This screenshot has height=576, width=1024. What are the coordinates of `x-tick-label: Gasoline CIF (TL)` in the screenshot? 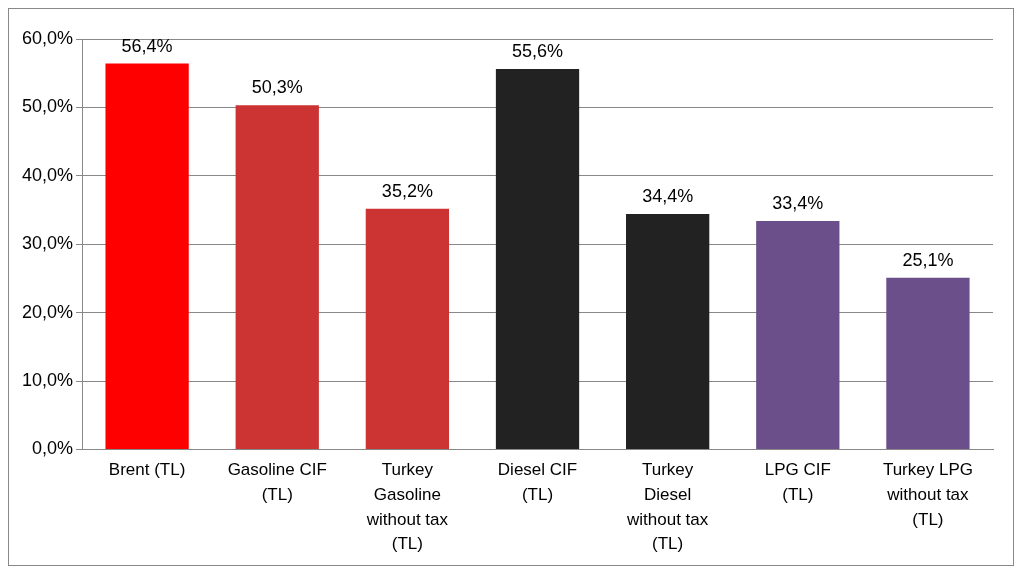 It's located at (277, 482).